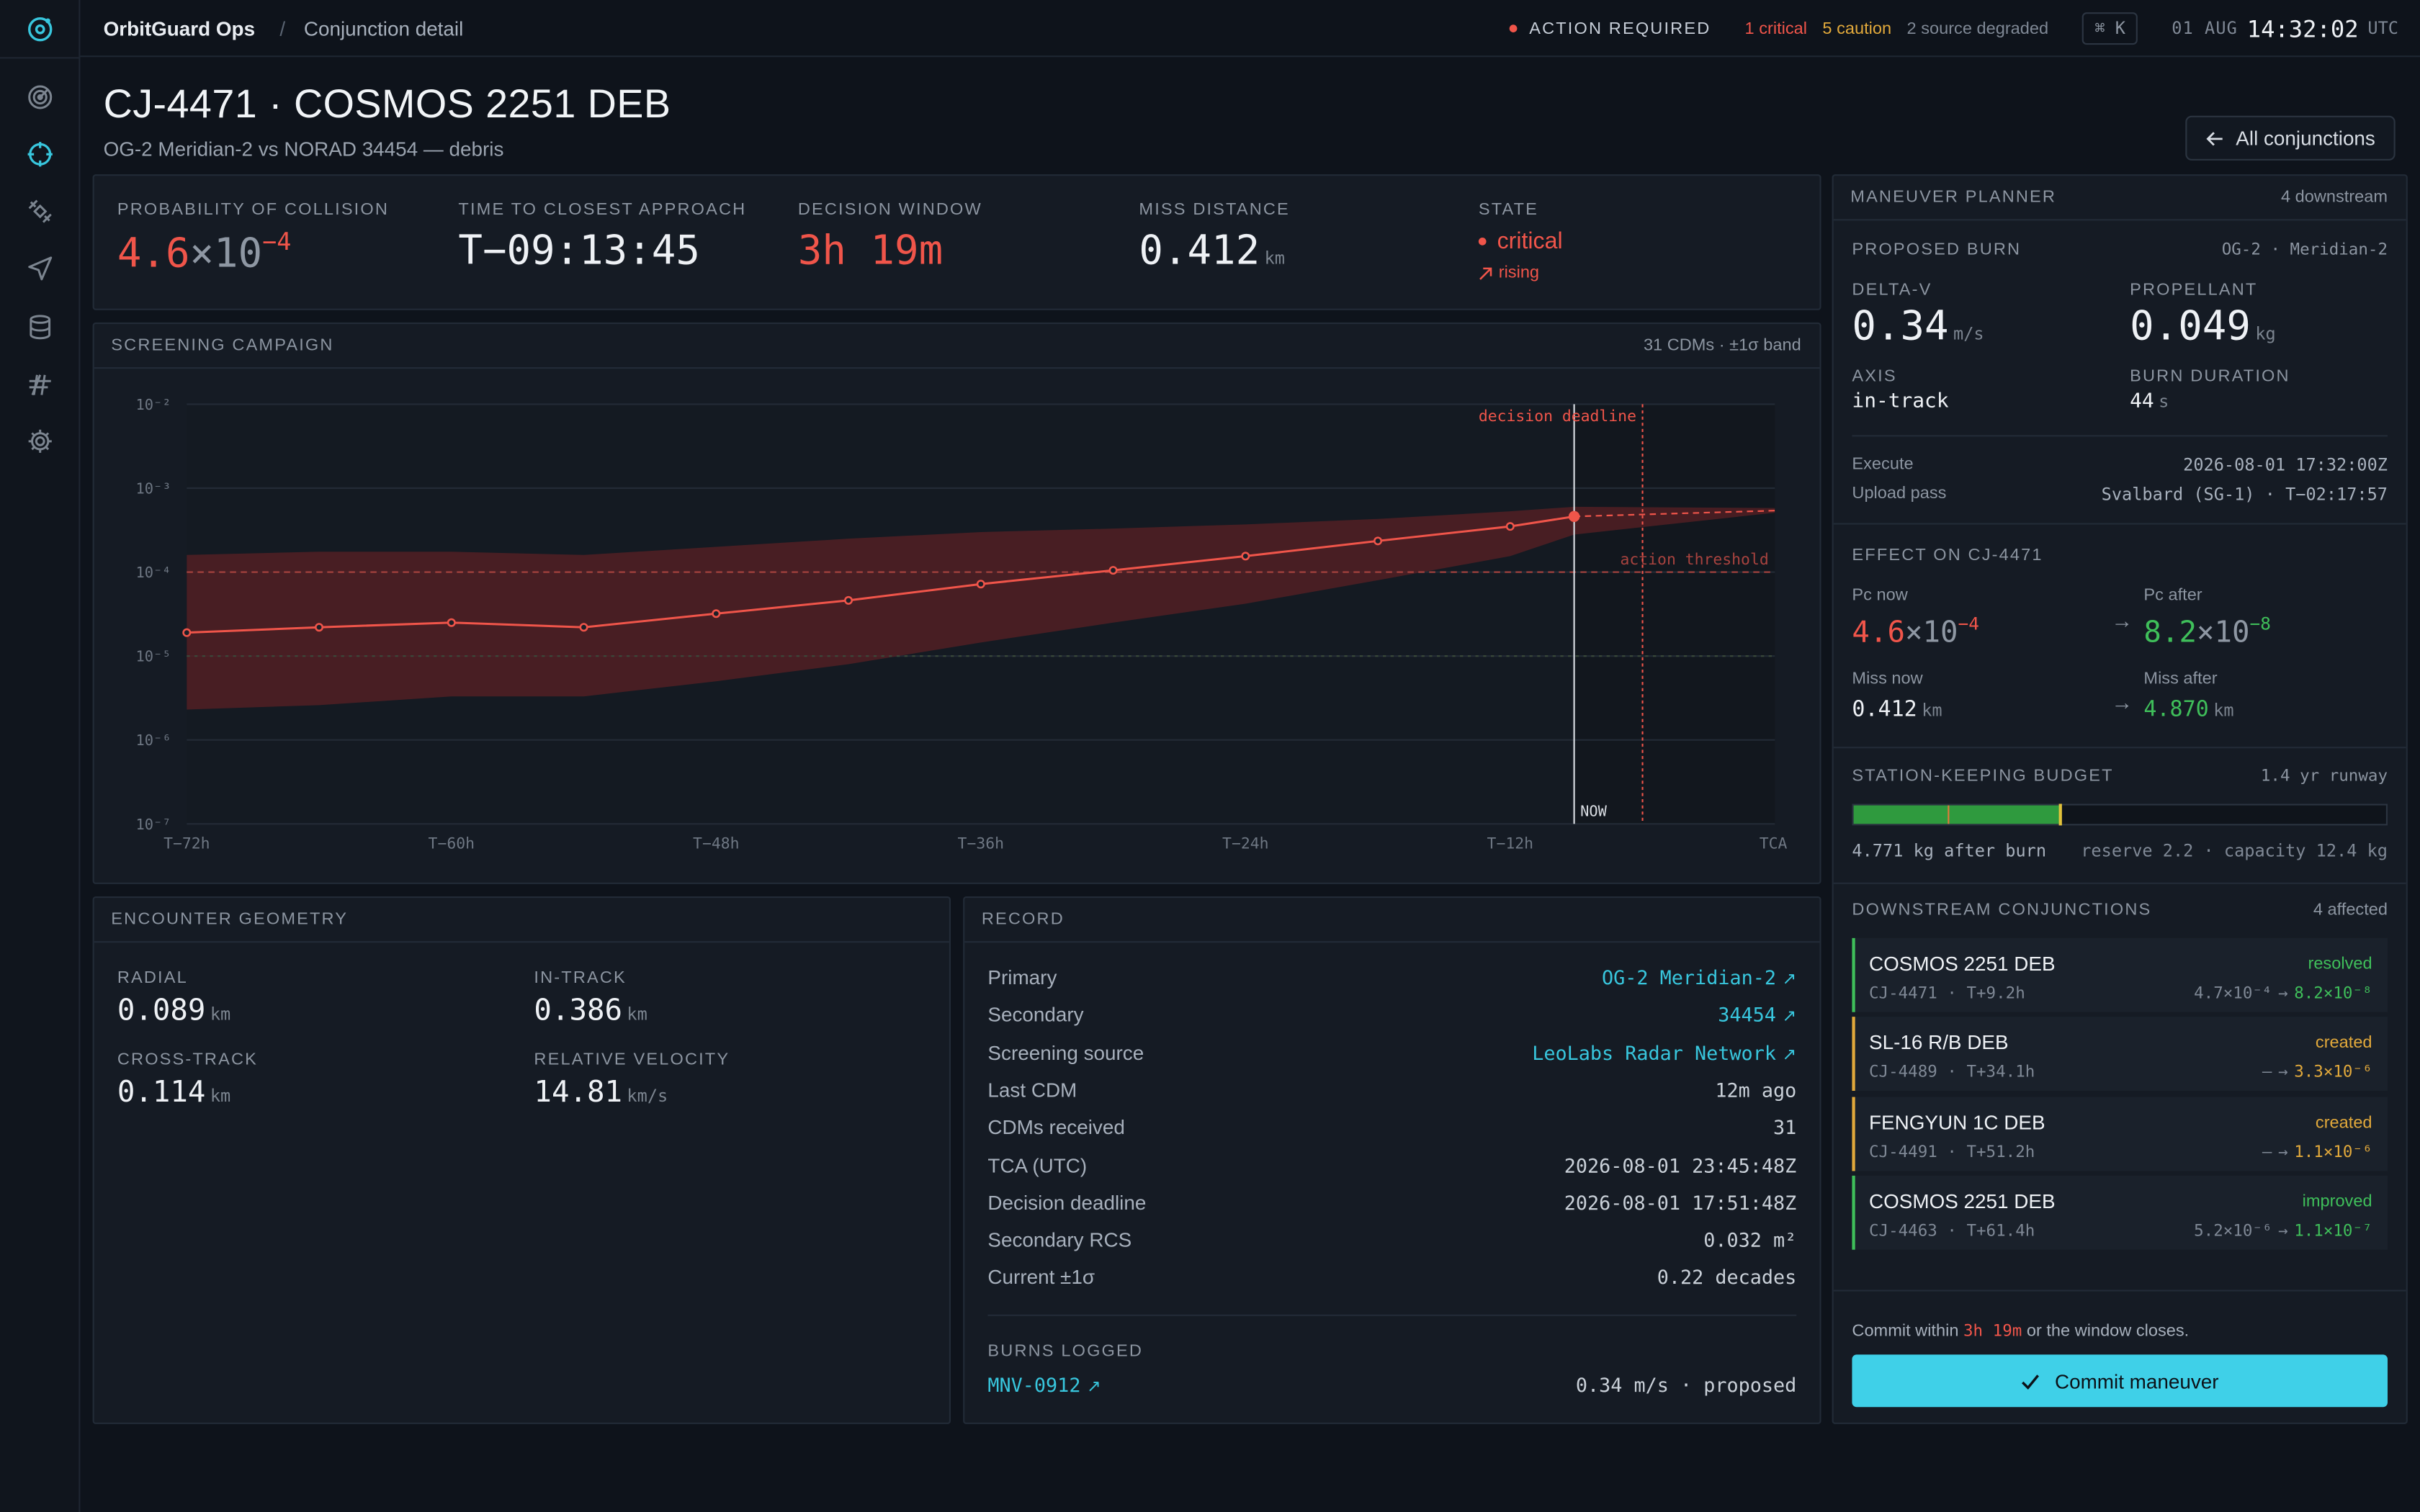  What do you see at coordinates (153, 824) in the screenshot?
I see `y-tick-label: 10⁻⁷` at bounding box center [153, 824].